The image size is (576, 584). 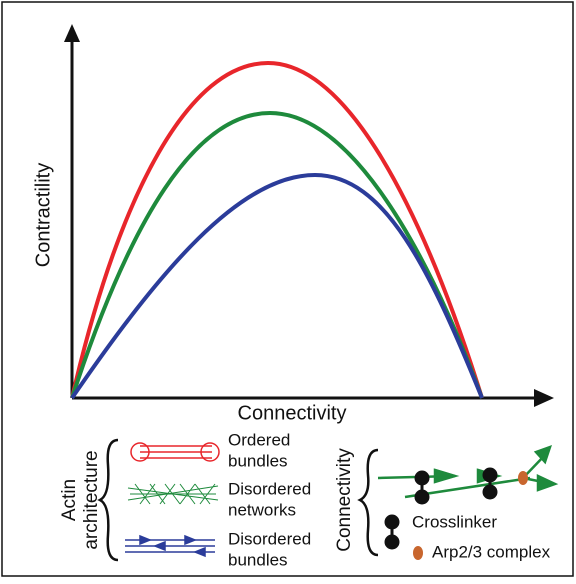 What do you see at coordinates (262, 509) in the screenshot?
I see `legend-label: networks` at bounding box center [262, 509].